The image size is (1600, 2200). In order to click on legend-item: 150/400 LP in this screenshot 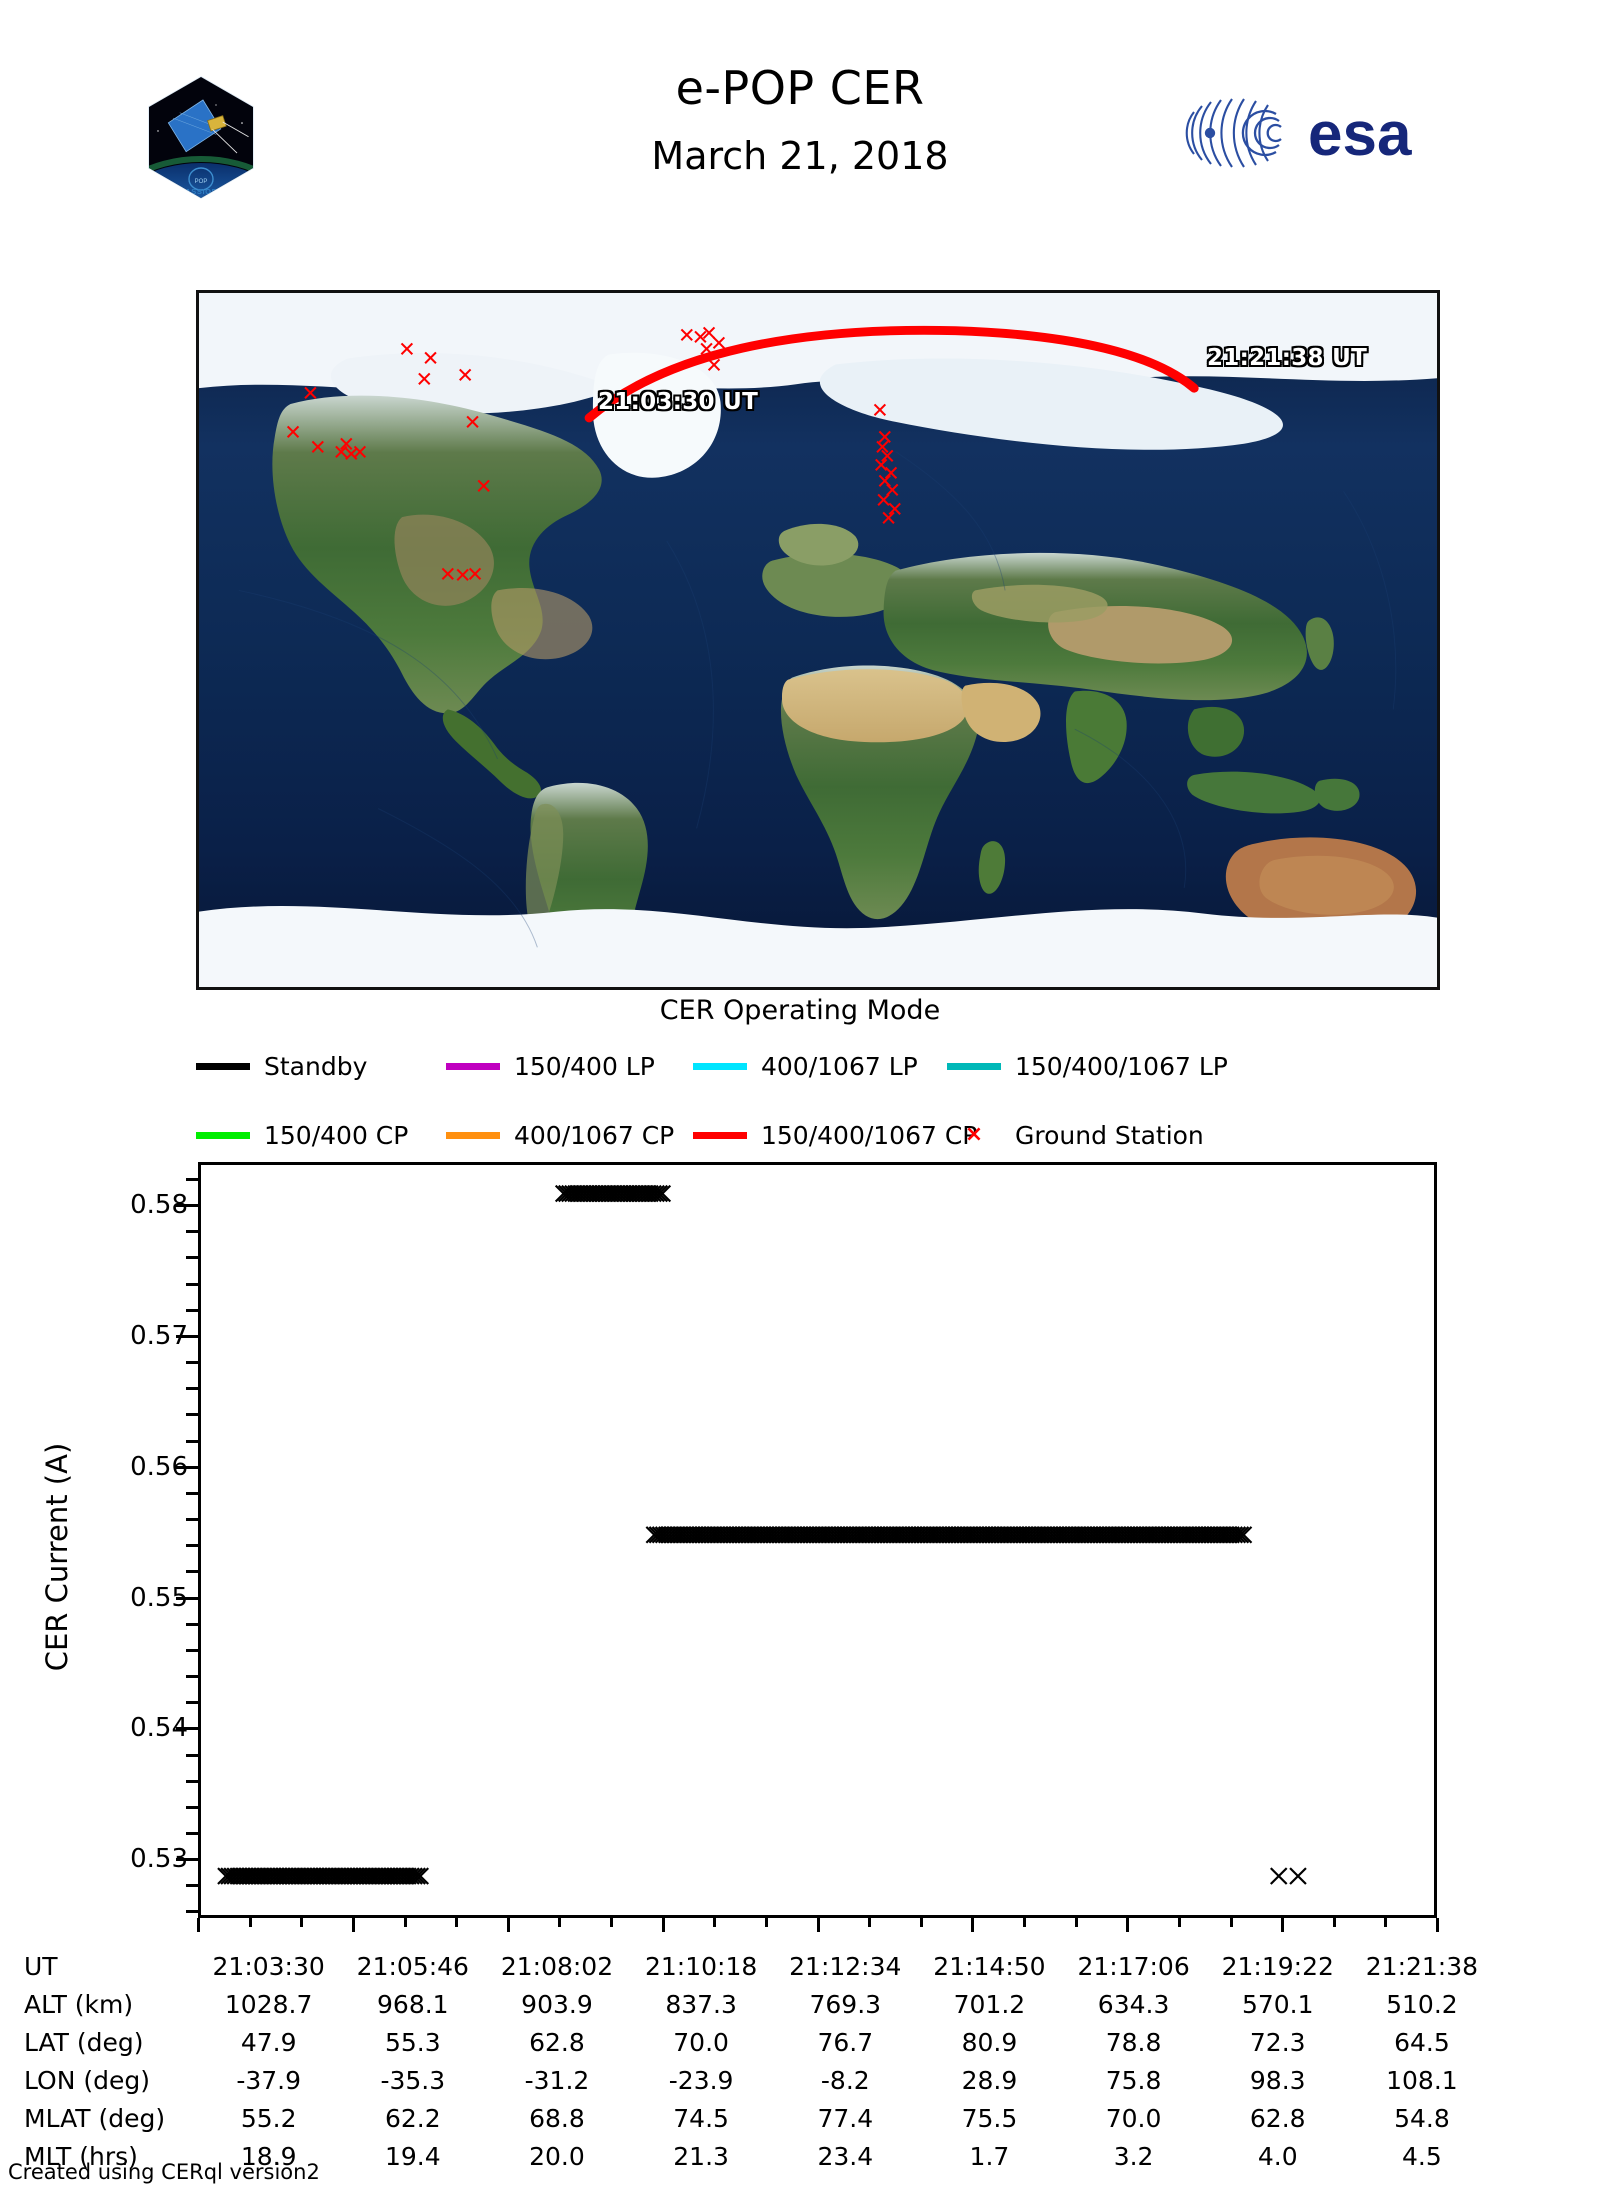, I will do `click(550, 1066)`.